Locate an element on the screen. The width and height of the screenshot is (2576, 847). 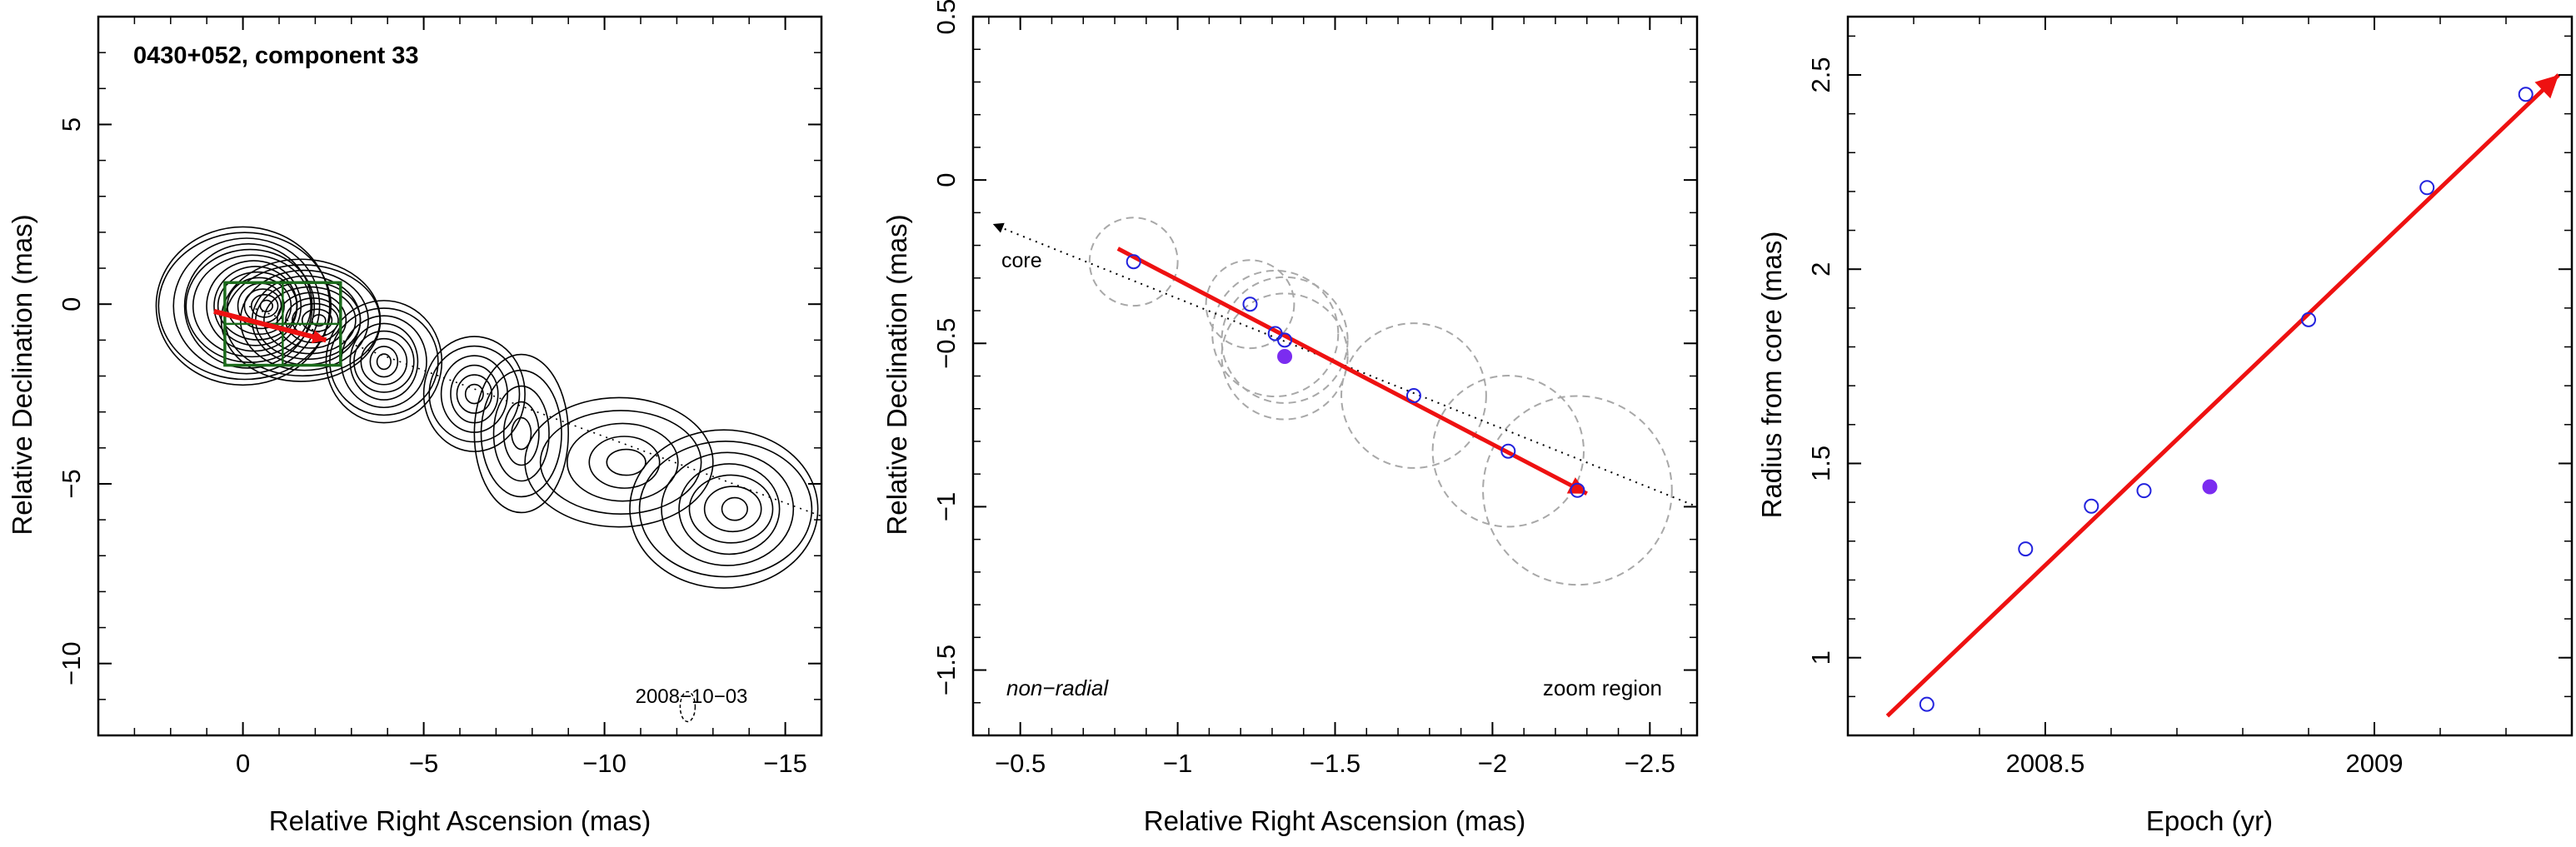
contour-knot-b is located at coordinates (474, 394).